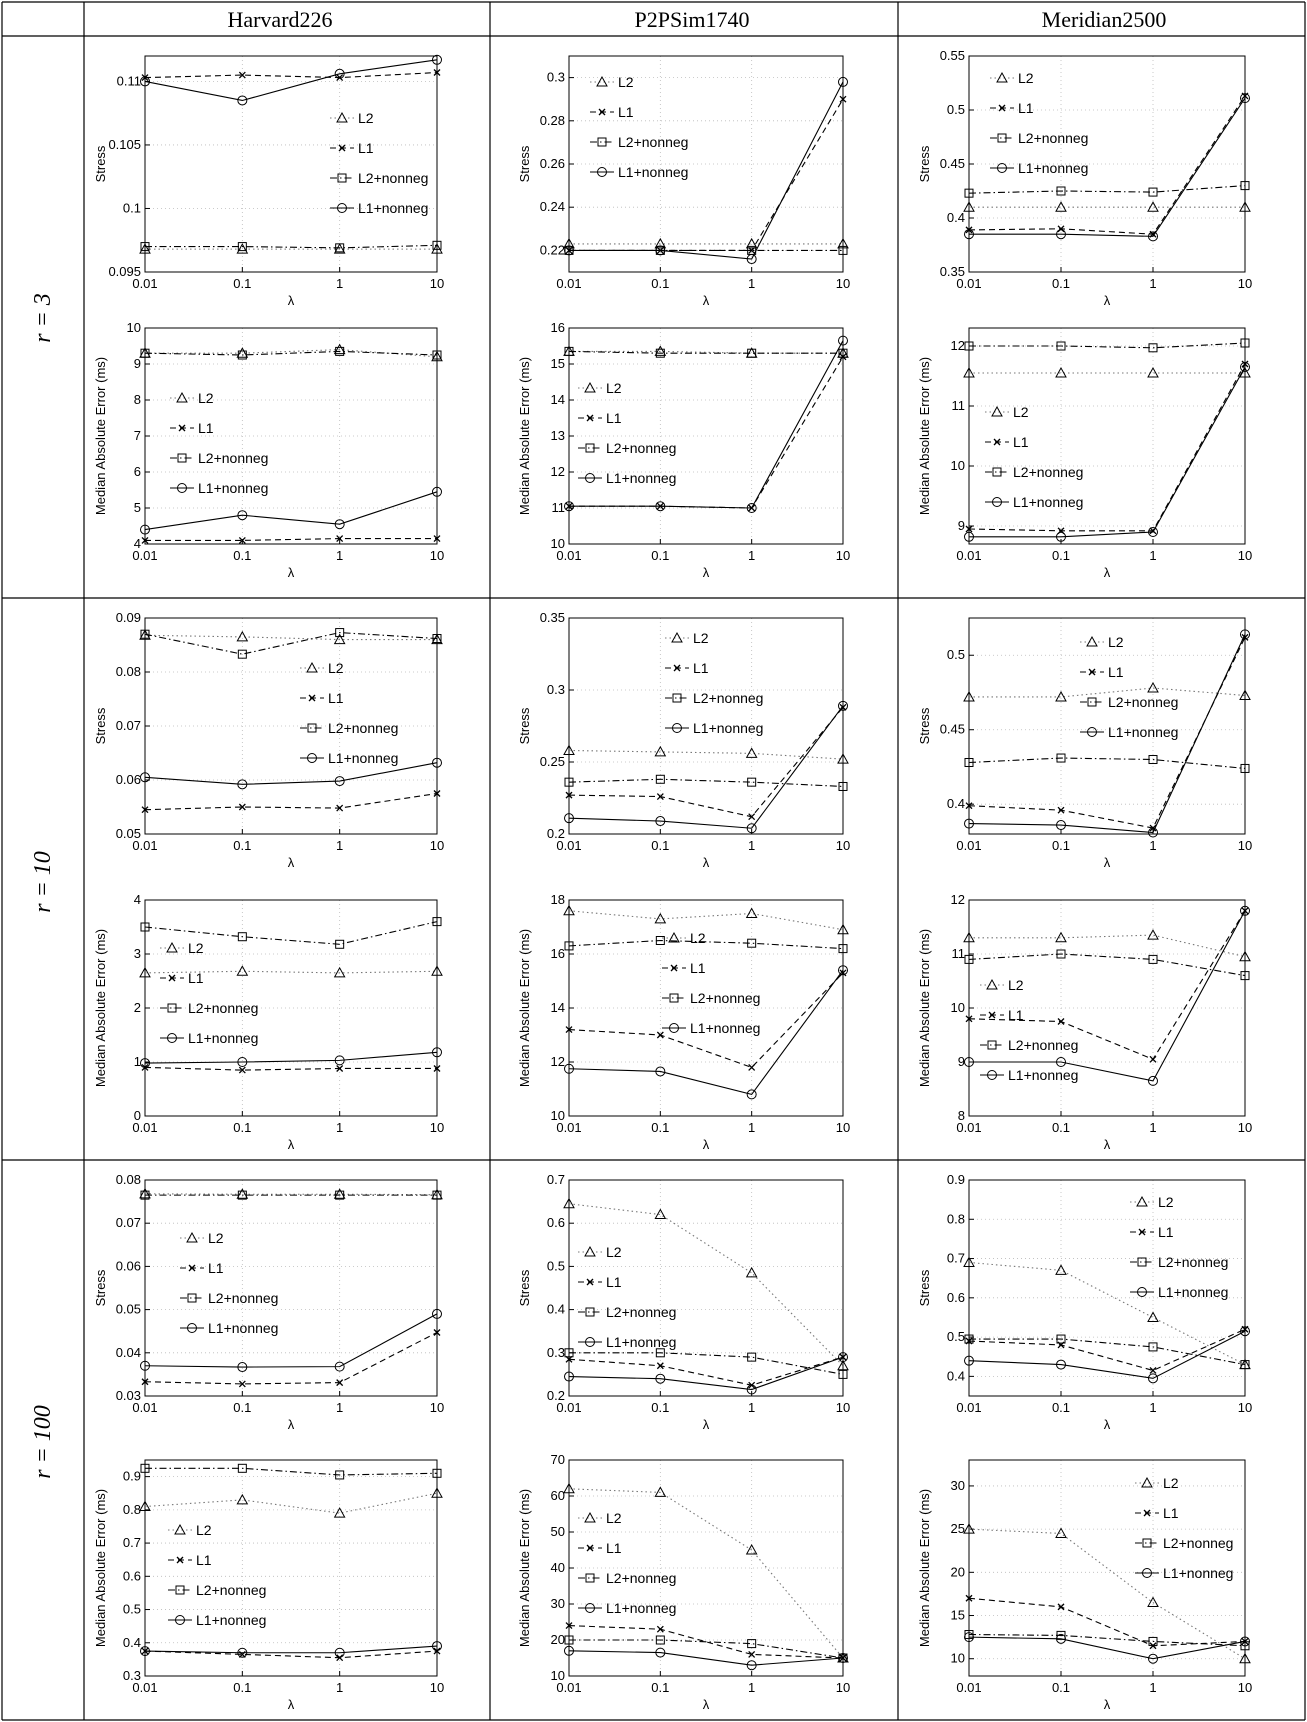 The width and height of the screenshot is (1307, 1722). Describe the element at coordinates (1245, 283) in the screenshot. I see `x-tick-label: 10` at that location.